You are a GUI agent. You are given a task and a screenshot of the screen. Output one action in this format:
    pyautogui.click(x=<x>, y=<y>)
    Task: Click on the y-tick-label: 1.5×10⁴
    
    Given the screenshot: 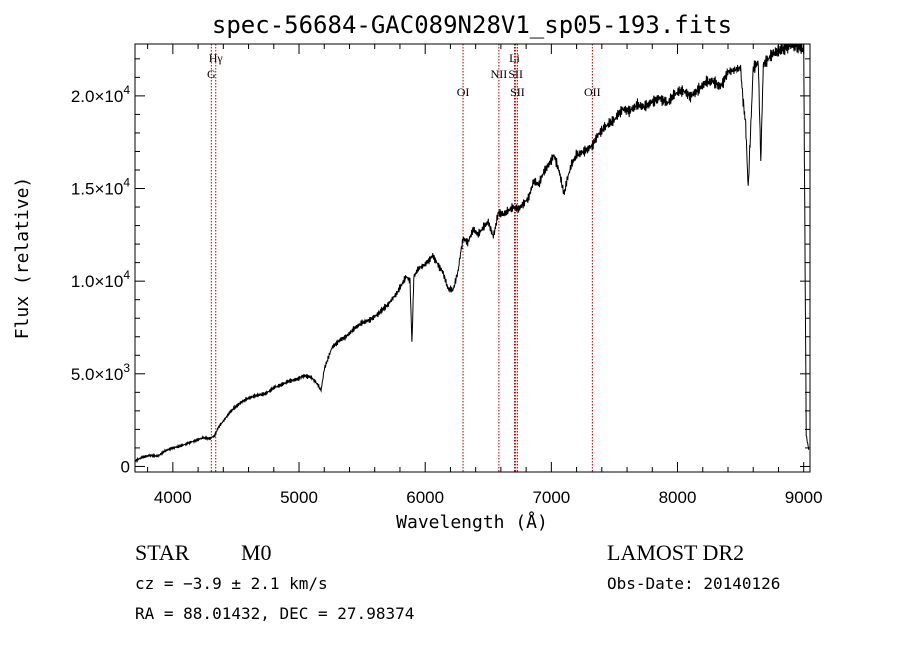 What is the action you would take?
    pyautogui.click(x=100, y=187)
    